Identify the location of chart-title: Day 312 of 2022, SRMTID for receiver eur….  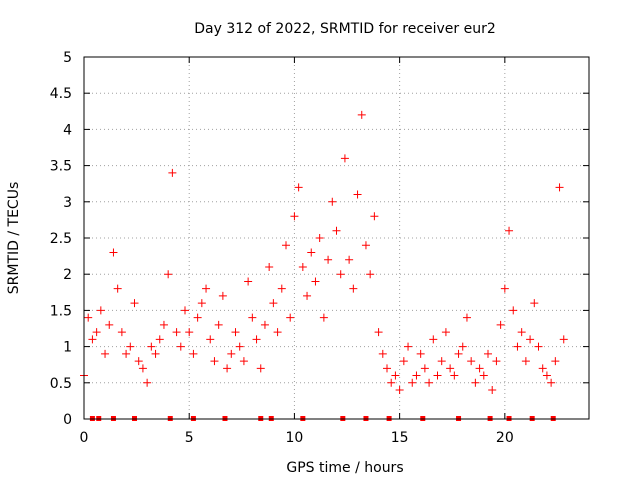
(345, 29).